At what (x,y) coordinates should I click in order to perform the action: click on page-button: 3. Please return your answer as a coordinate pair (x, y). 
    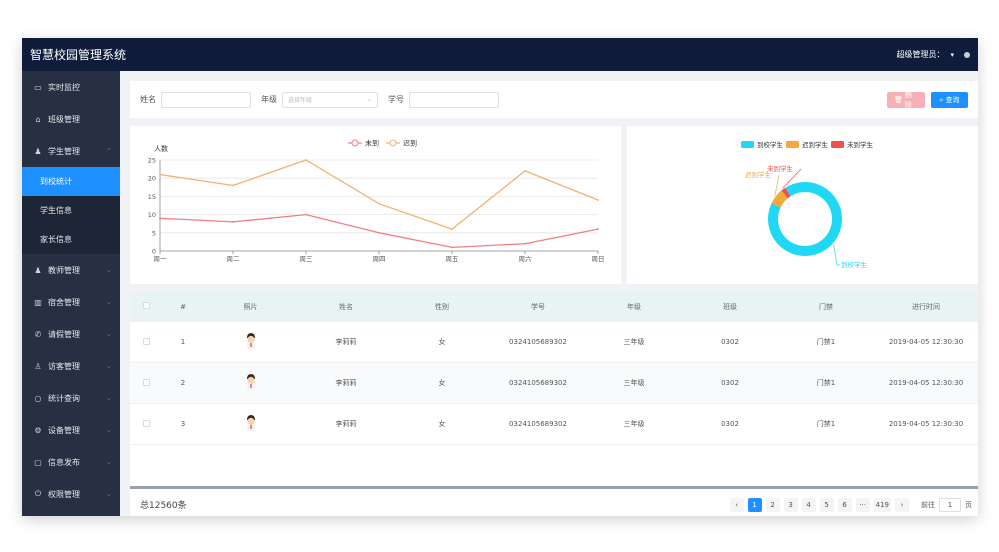
    Looking at the image, I should click on (790, 505).